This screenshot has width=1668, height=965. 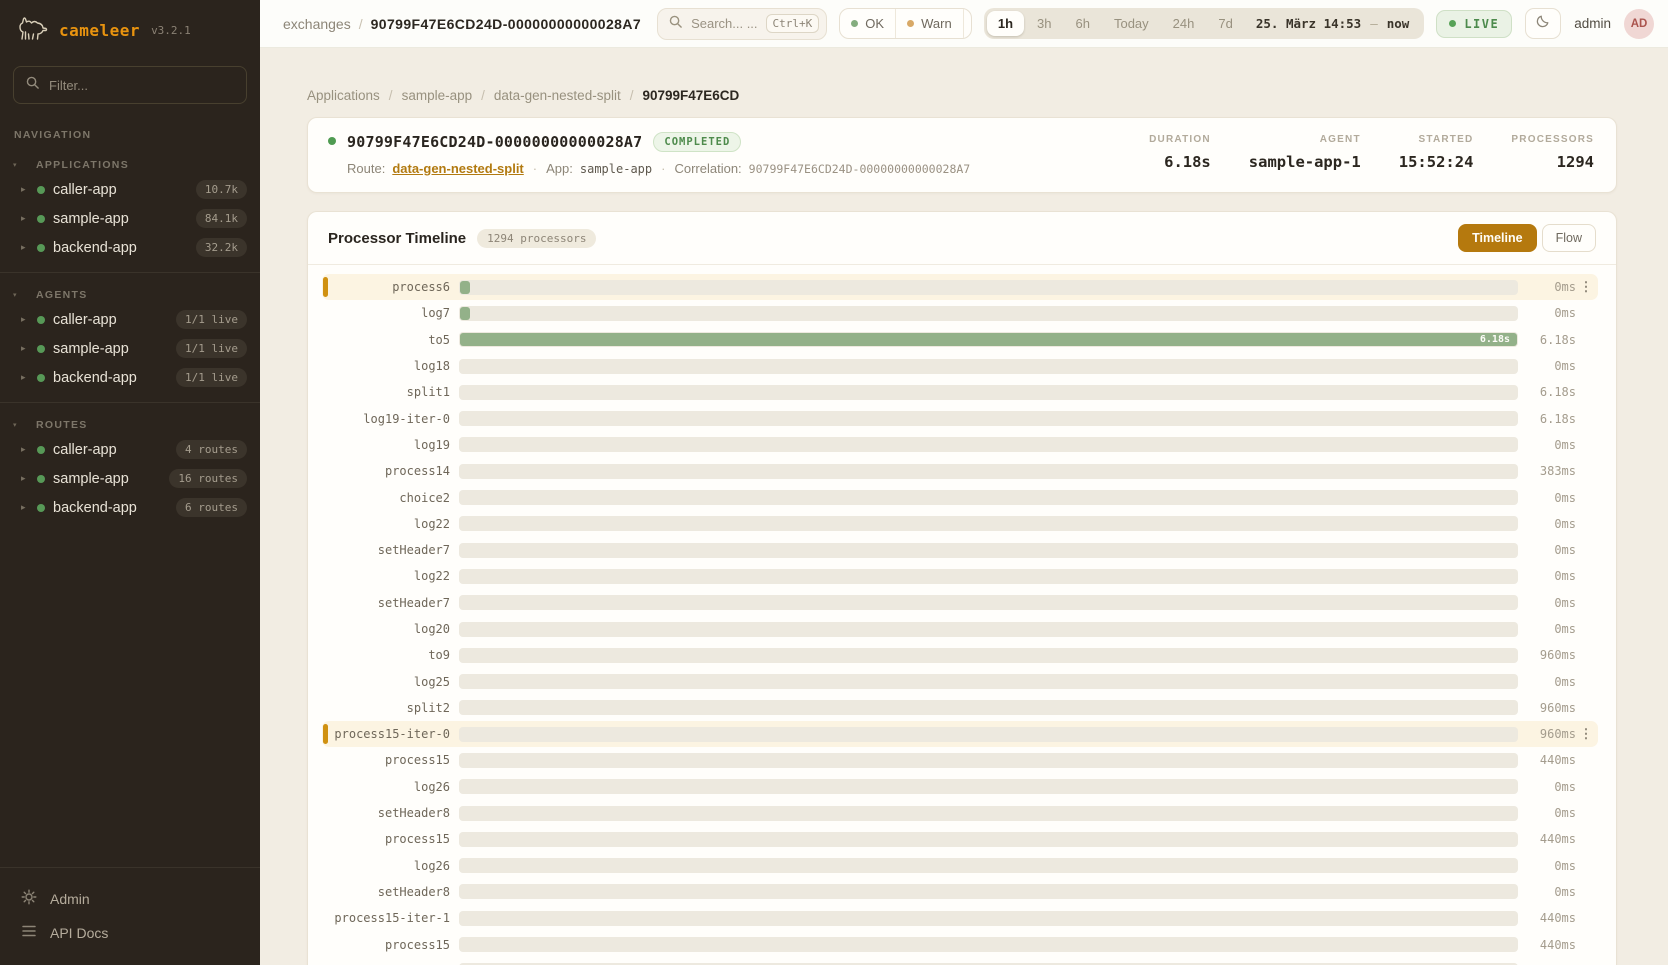 I want to click on timeline-row-log19: log19 0ms ⋮, so click(x=960, y=445).